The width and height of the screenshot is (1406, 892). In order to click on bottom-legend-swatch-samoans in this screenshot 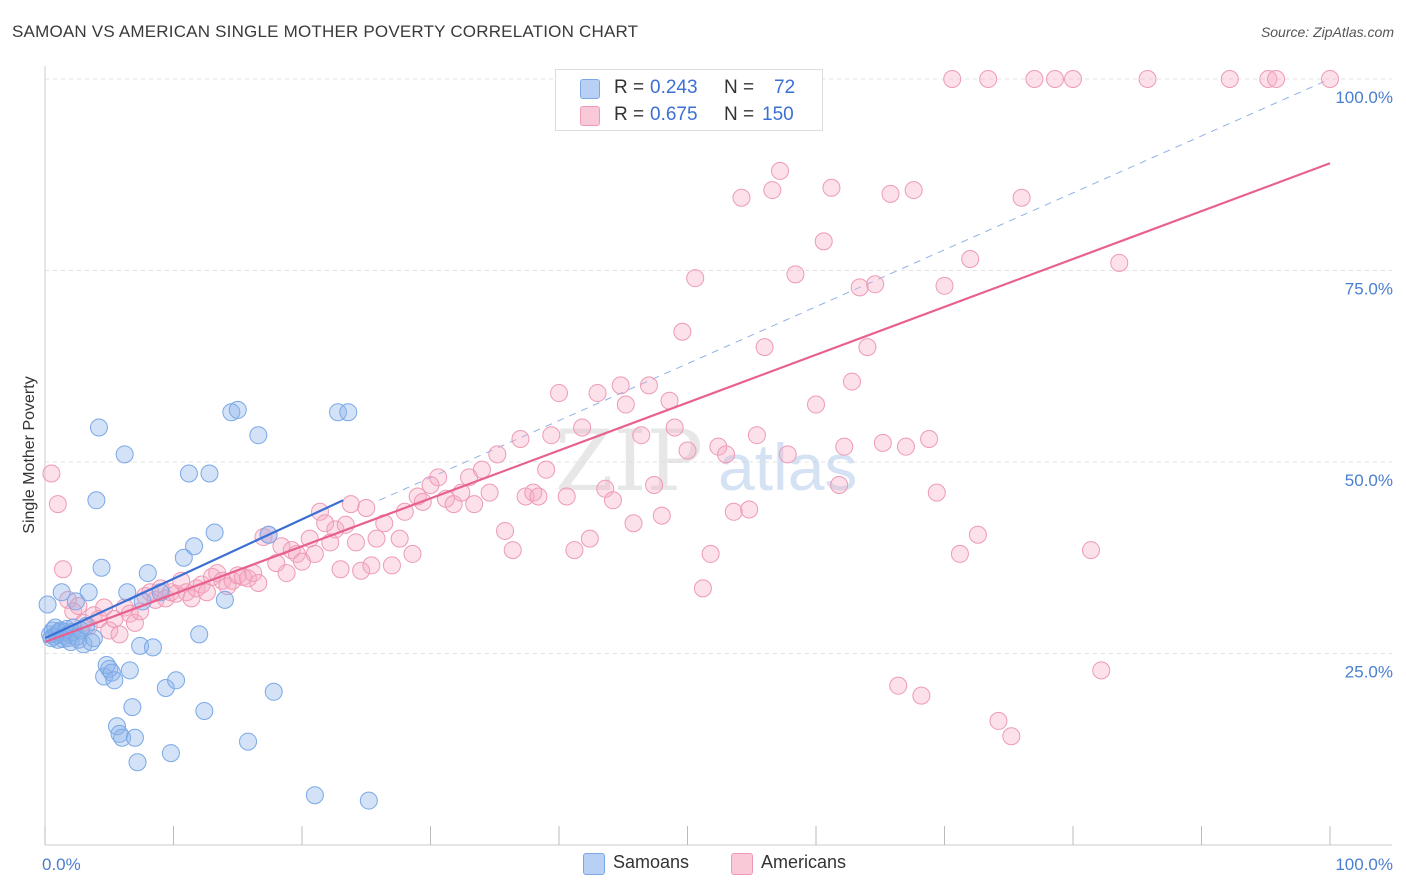, I will do `click(594, 864)`.